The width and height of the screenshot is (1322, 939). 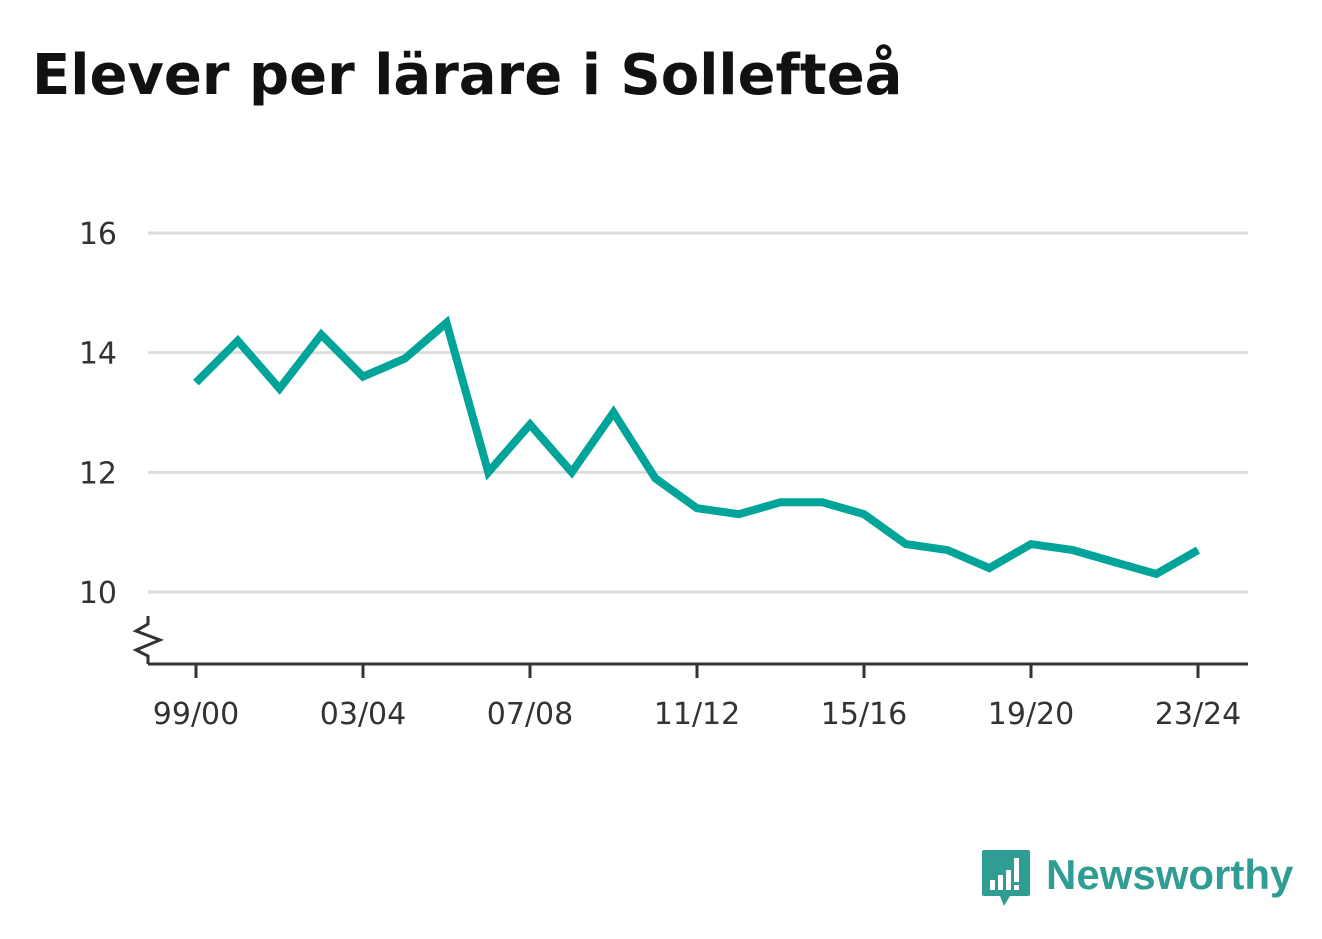 What do you see at coordinates (864, 714) in the screenshot?
I see `x-tick-label: 15/16` at bounding box center [864, 714].